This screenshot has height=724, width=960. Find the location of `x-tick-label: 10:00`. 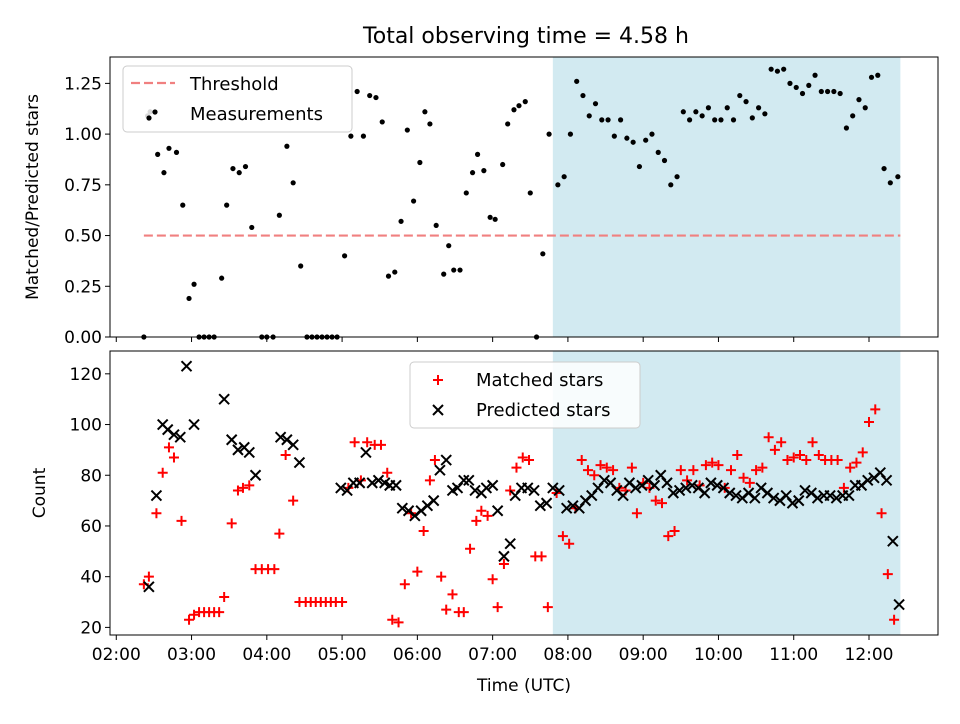

x-tick-label: 10:00 is located at coordinates (718, 655).